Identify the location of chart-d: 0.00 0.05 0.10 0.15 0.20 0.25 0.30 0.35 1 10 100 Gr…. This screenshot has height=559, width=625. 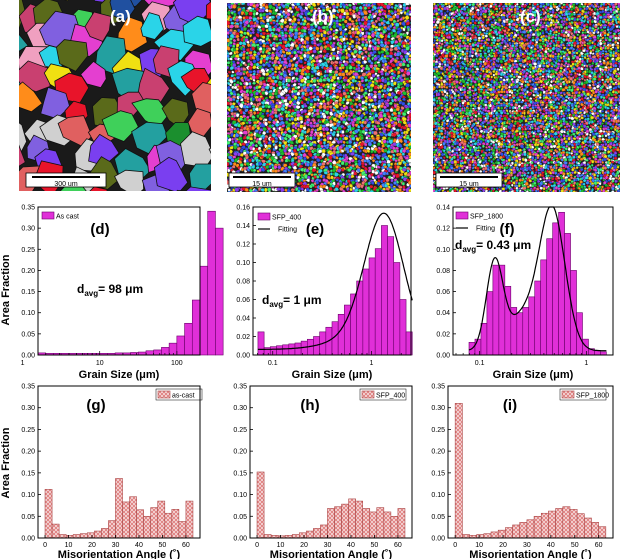
(122, 293).